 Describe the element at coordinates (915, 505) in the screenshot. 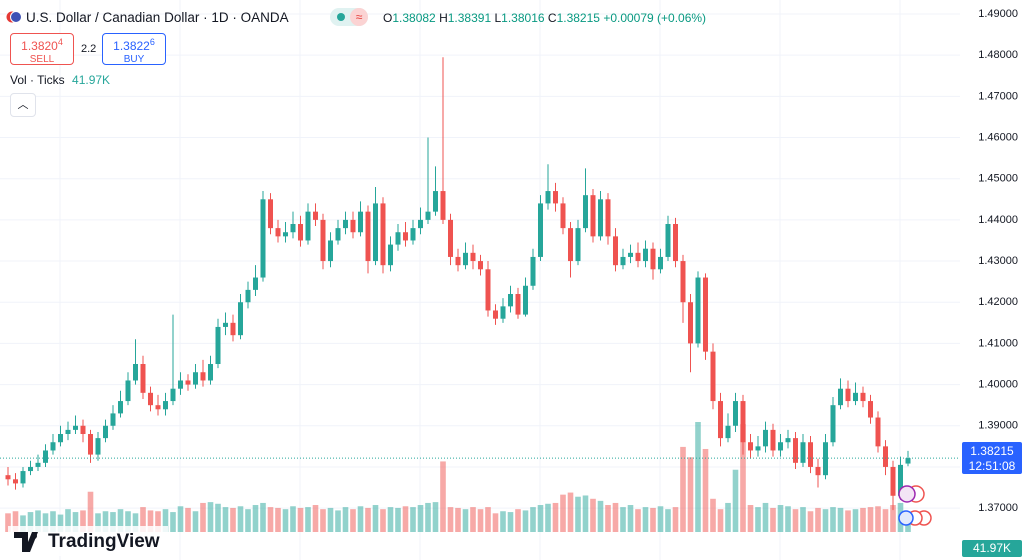

I see `event-icons` at that location.